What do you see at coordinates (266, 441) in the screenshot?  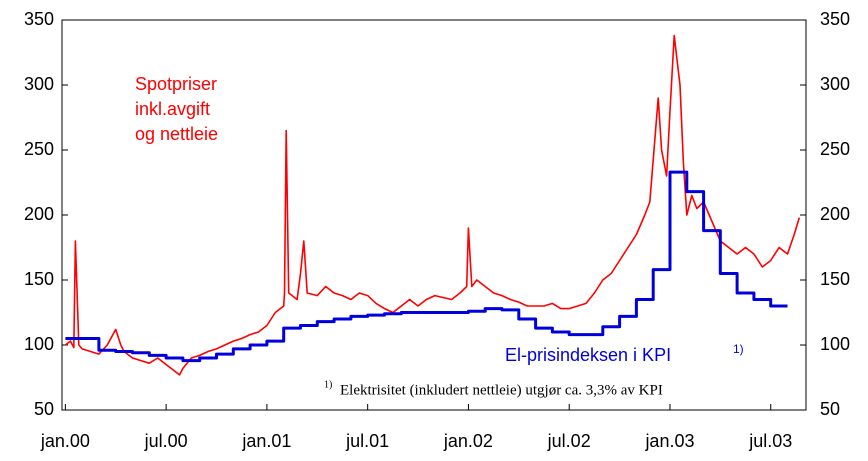 I see `x-tick-label: jan.01` at bounding box center [266, 441].